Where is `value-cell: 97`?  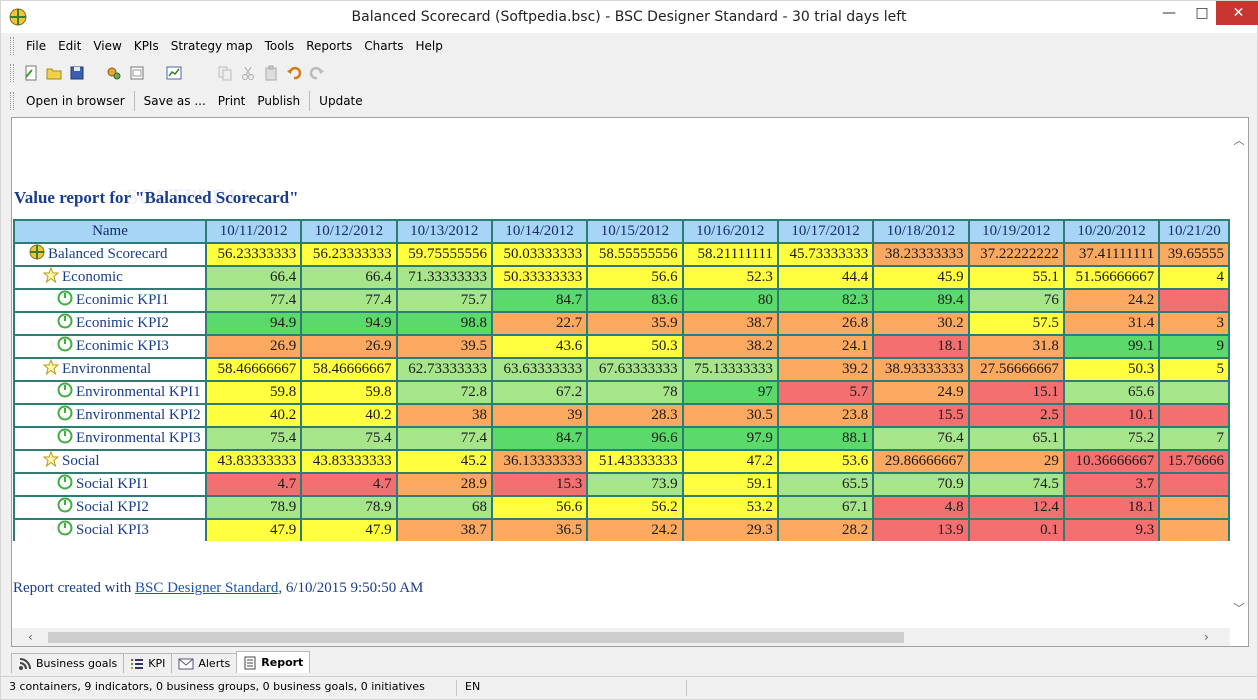
value-cell: 97 is located at coordinates (730, 392).